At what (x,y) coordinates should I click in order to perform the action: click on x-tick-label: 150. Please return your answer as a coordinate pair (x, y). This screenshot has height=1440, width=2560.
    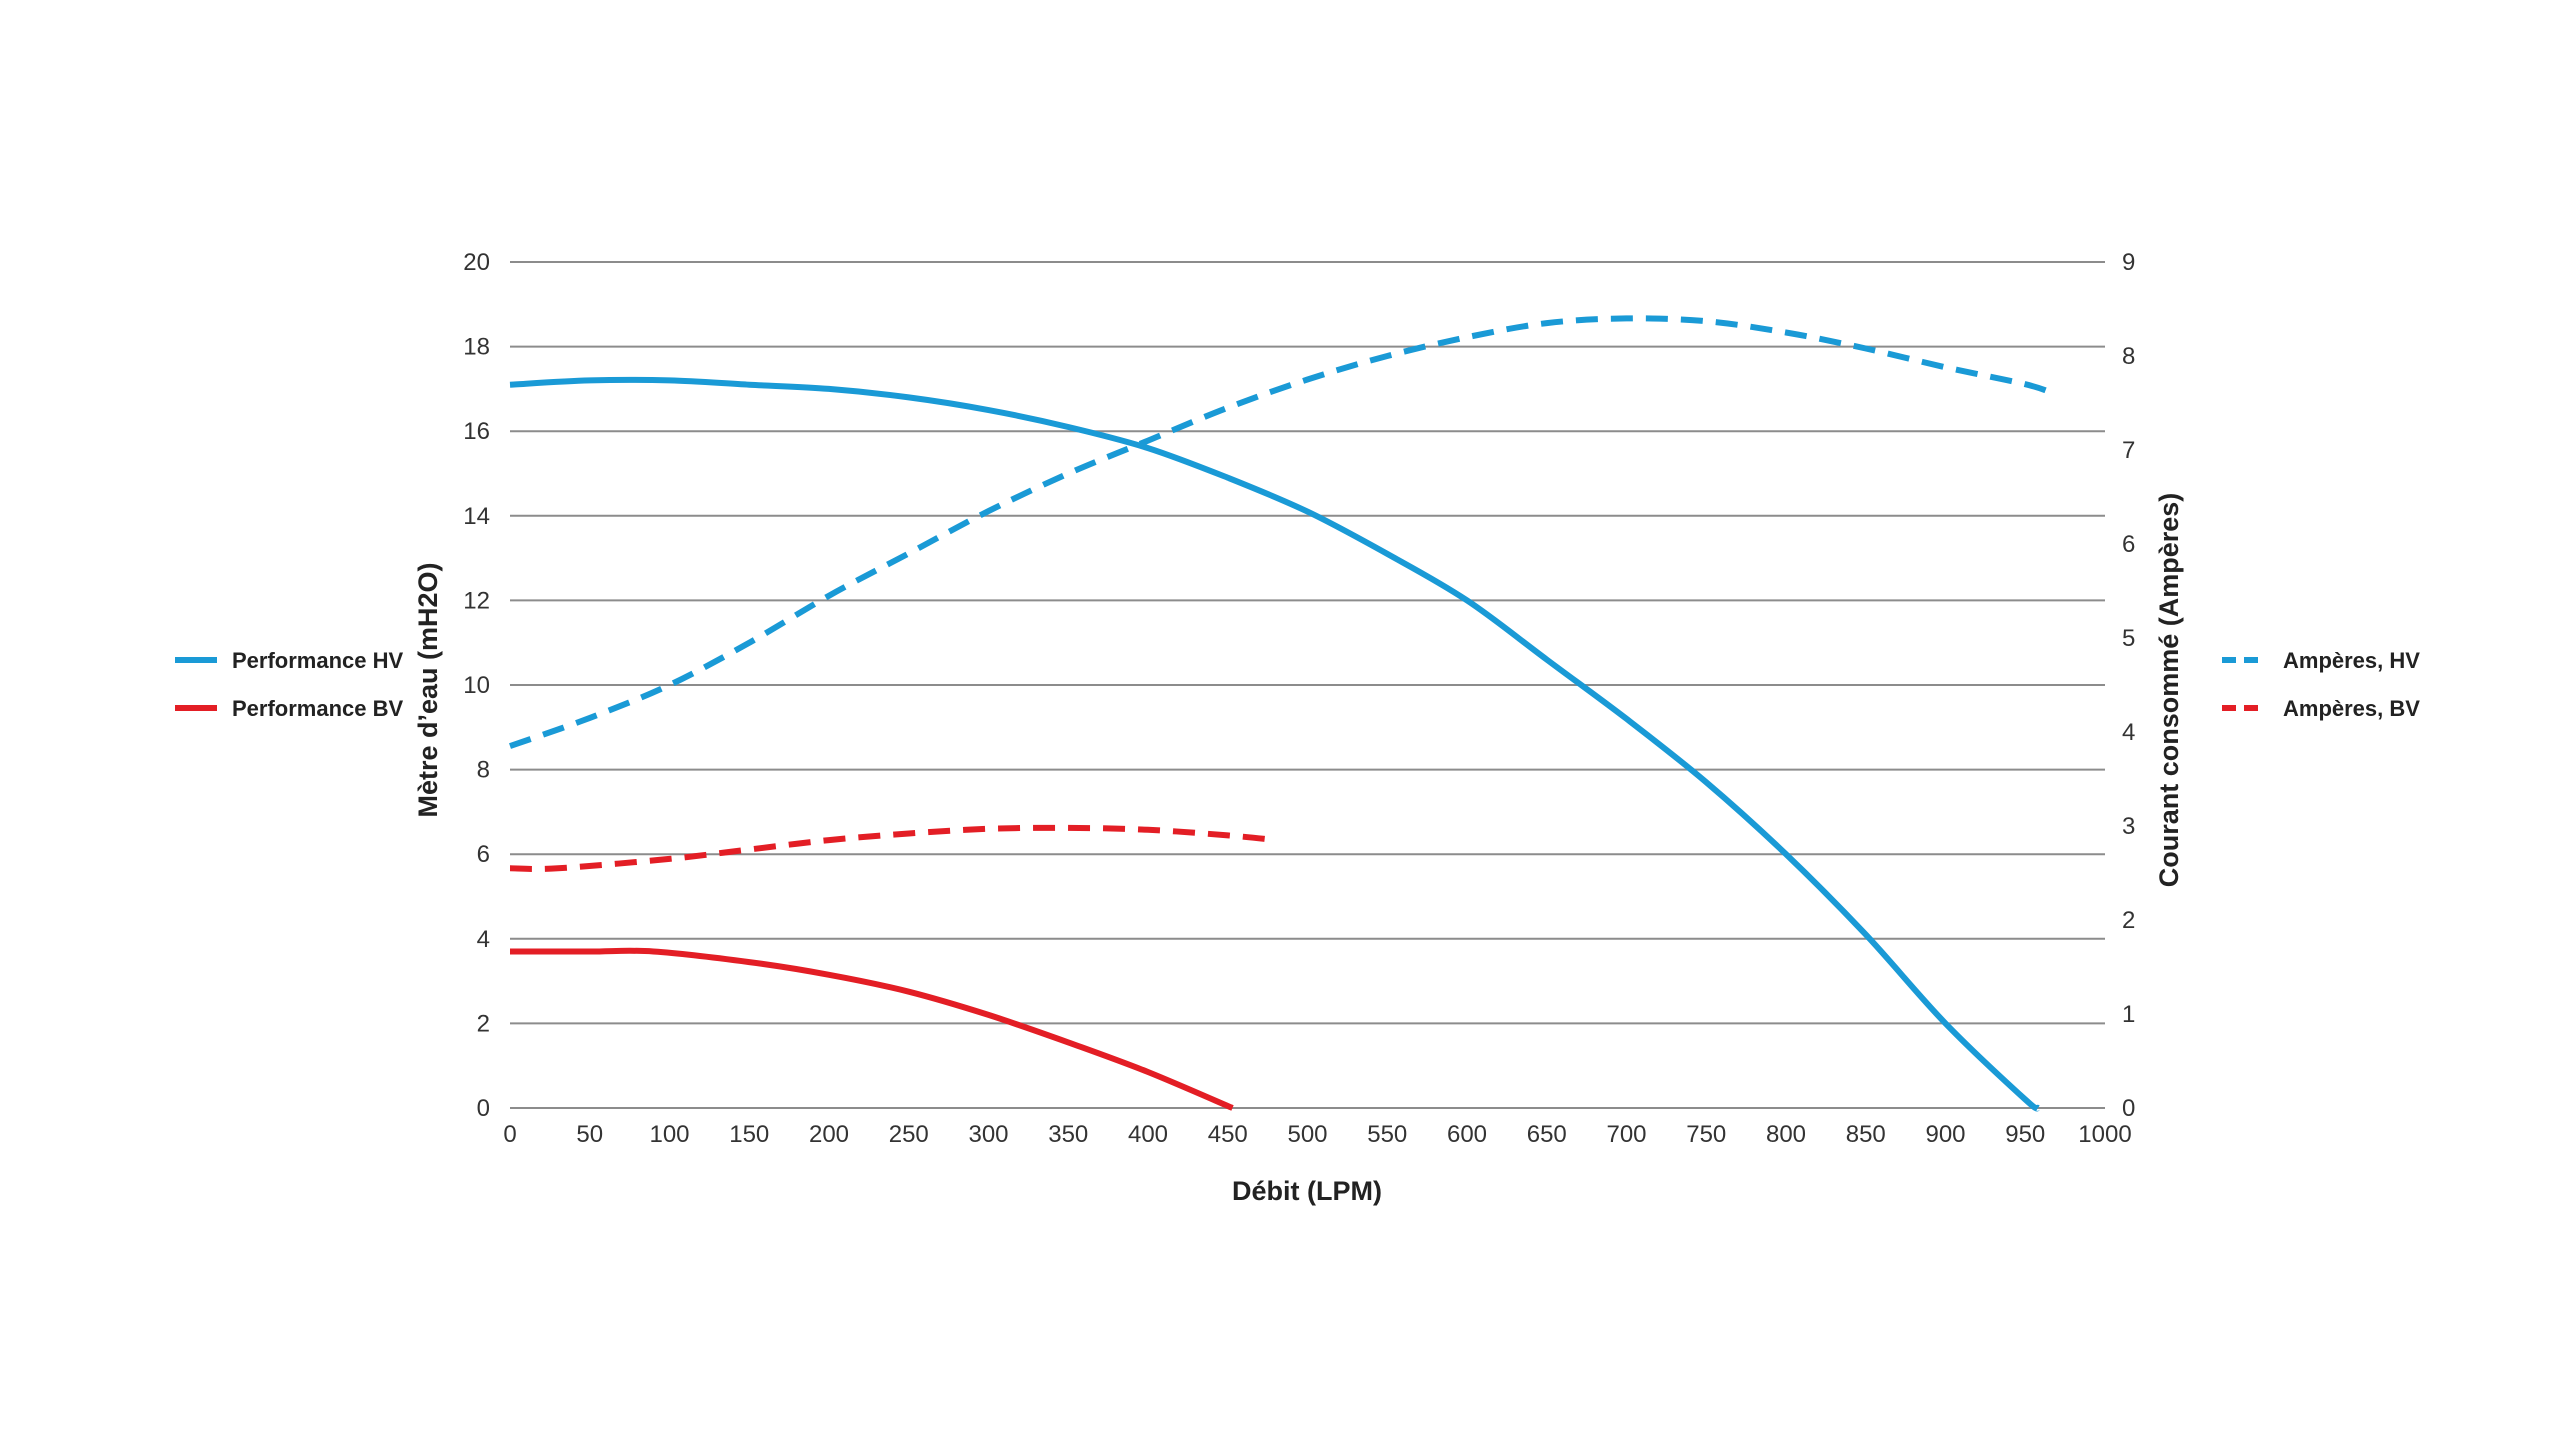
    Looking at the image, I should click on (749, 1134).